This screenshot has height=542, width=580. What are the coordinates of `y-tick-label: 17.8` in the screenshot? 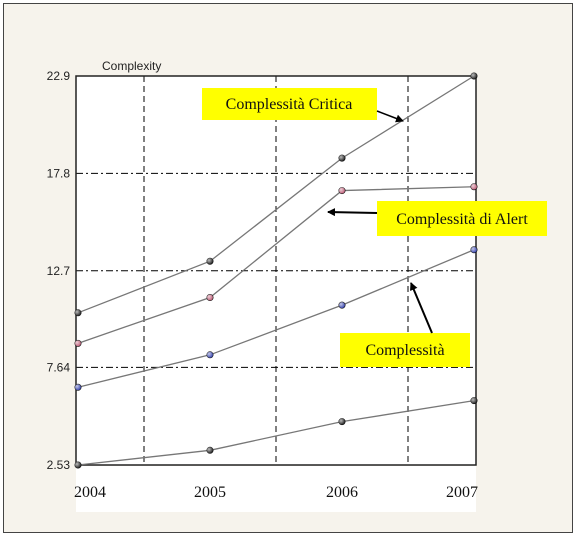 It's located at (59, 173).